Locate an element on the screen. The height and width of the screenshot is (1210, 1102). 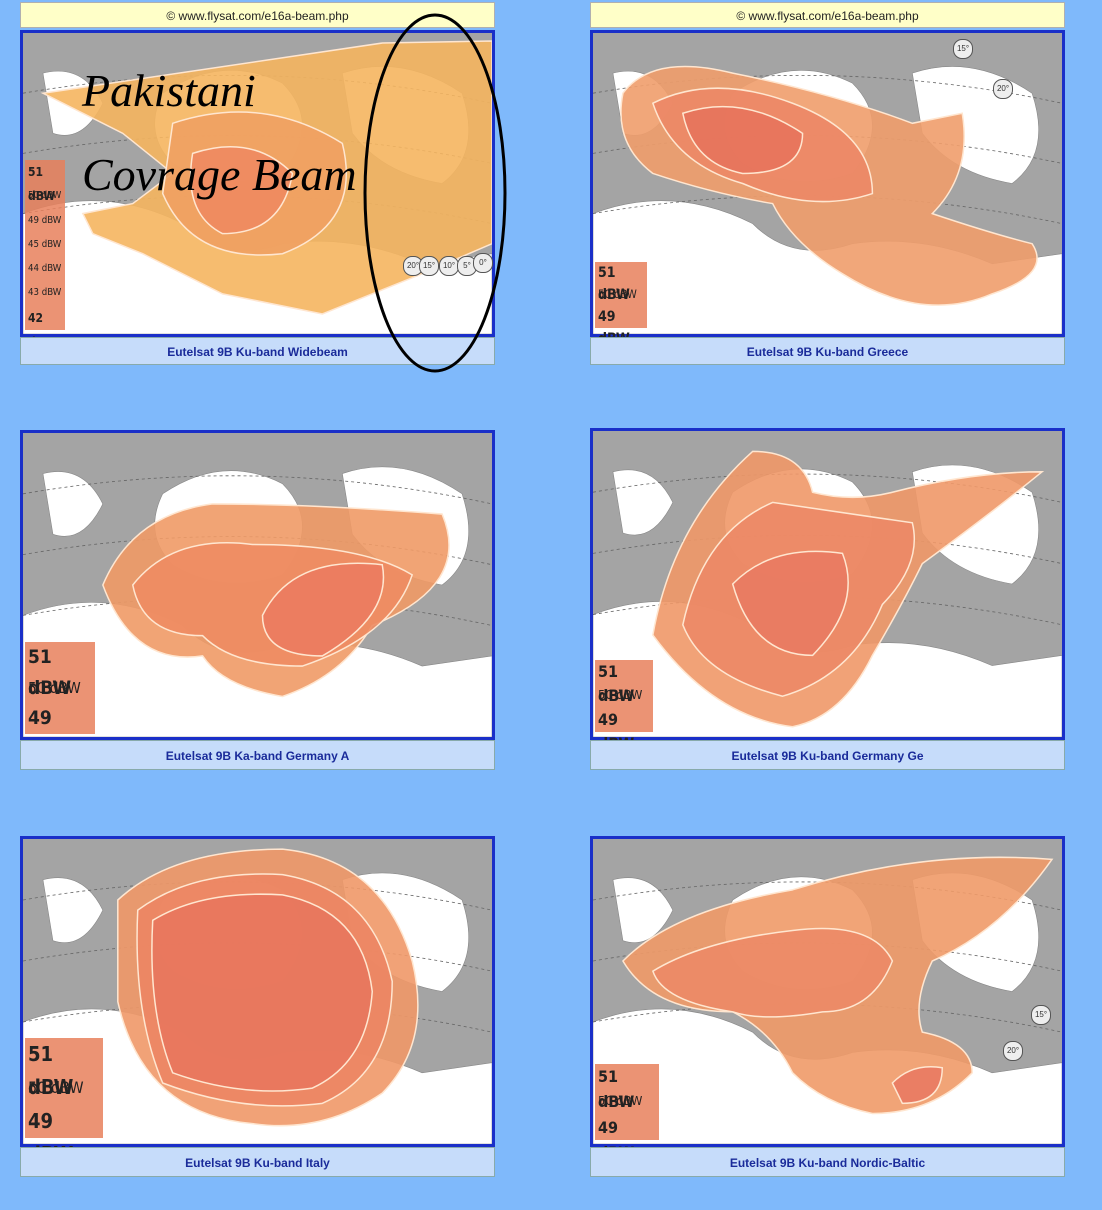
map-caption: Eutelsat 9B Ku-band Nordic-Baltic is located at coordinates (827, 1162).